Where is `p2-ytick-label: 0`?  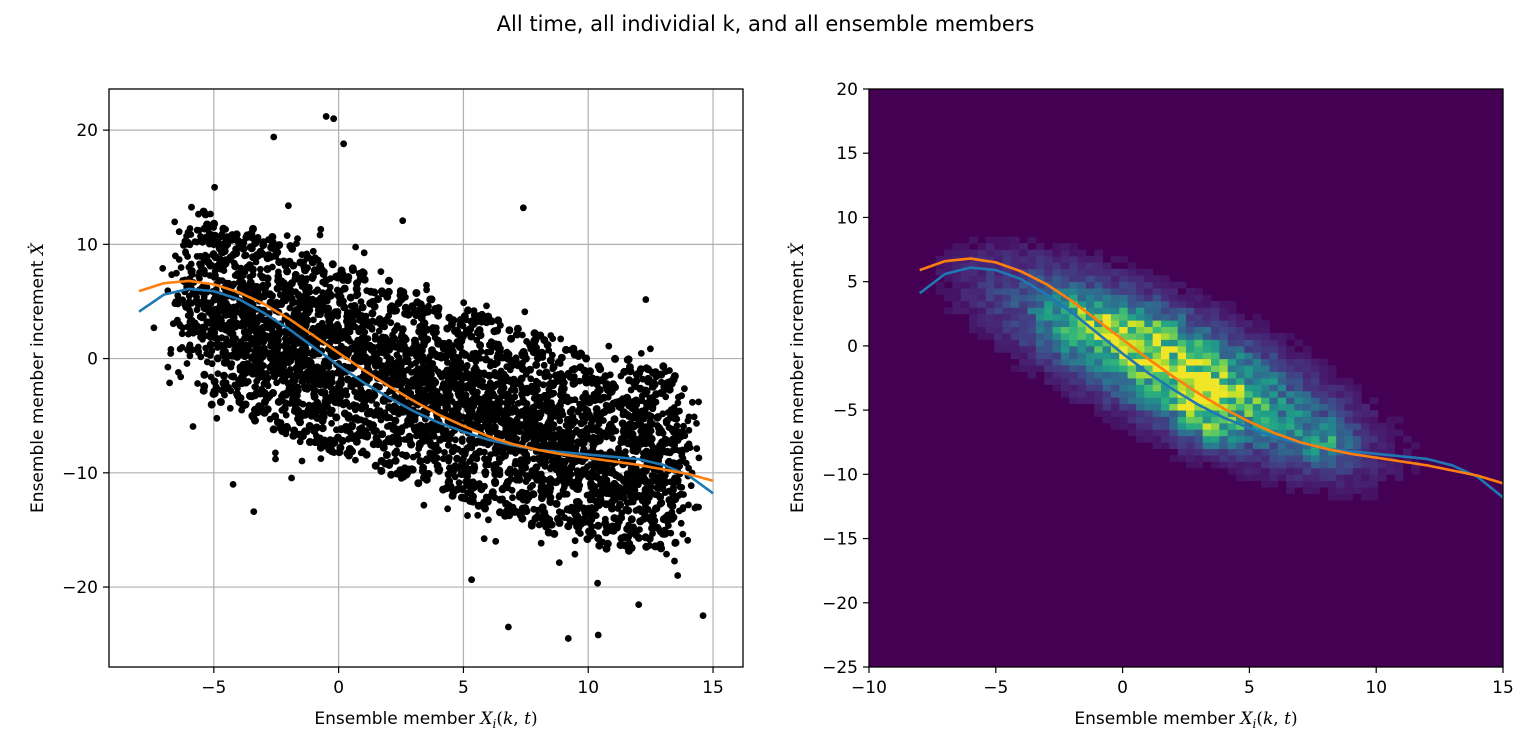
p2-ytick-label: 0 is located at coordinates (852, 347).